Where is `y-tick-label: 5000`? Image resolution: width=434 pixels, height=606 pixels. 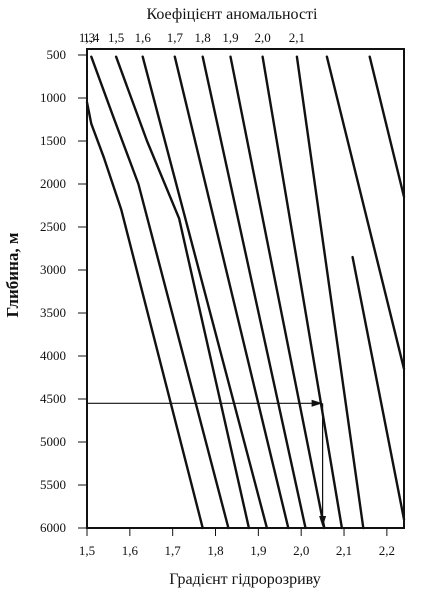 y-tick-label: 5000 is located at coordinates (53, 441).